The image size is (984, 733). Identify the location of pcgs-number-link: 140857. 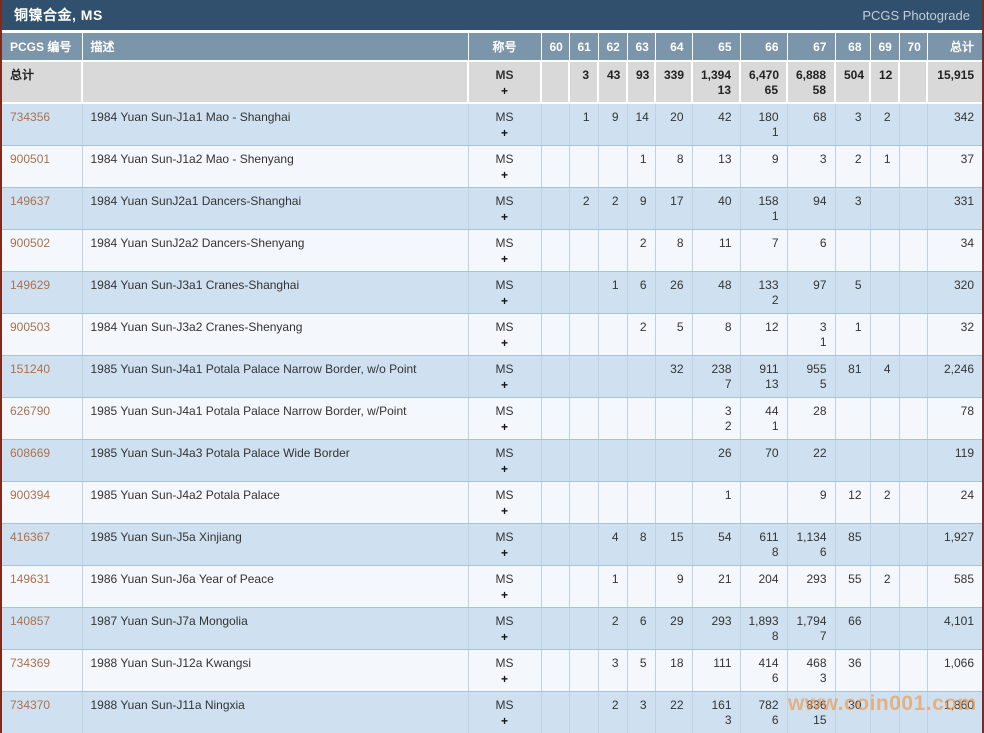
(30, 620).